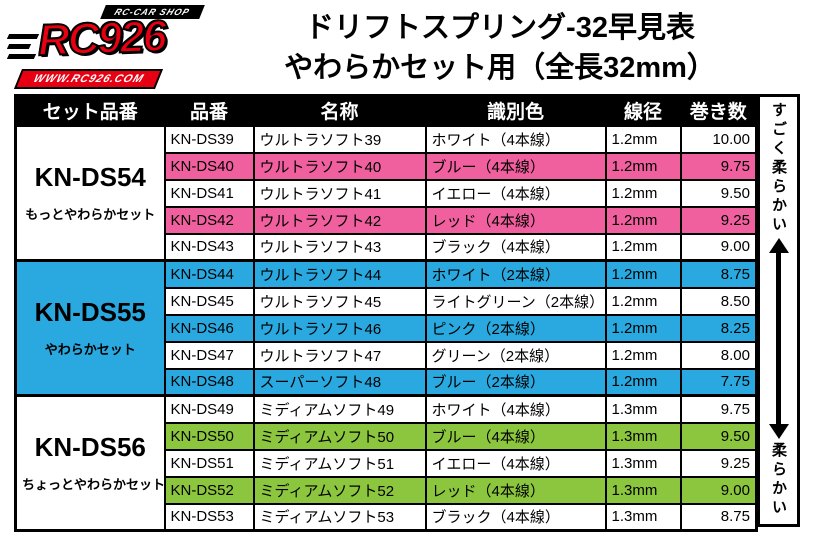 Image resolution: width=816 pixels, height=542 pixels. Describe the element at coordinates (339, 193) in the screenshot. I see `name-cell: ウルトラソフト41` at that location.